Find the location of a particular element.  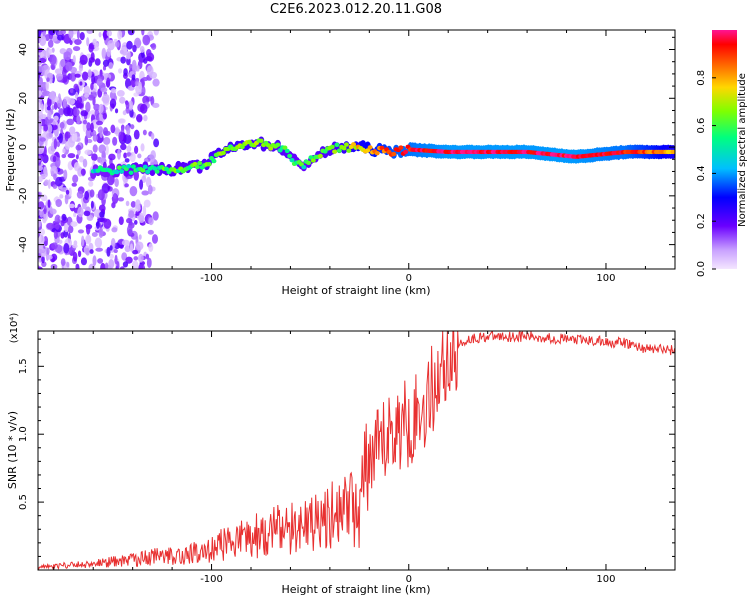

spectrogram-y-tick-label: 0 is located at coordinates (23, 147).